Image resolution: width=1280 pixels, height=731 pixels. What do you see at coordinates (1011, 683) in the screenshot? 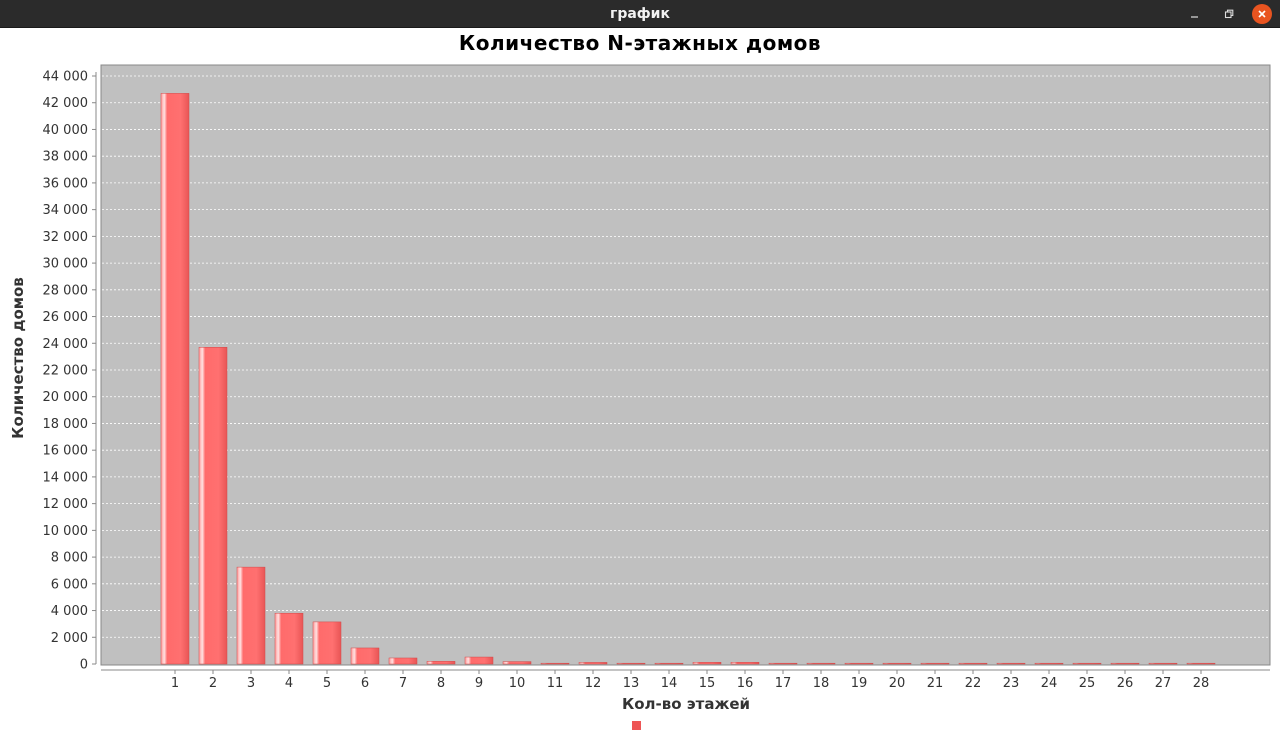
I see `x-tick-label: 23` at bounding box center [1011, 683].